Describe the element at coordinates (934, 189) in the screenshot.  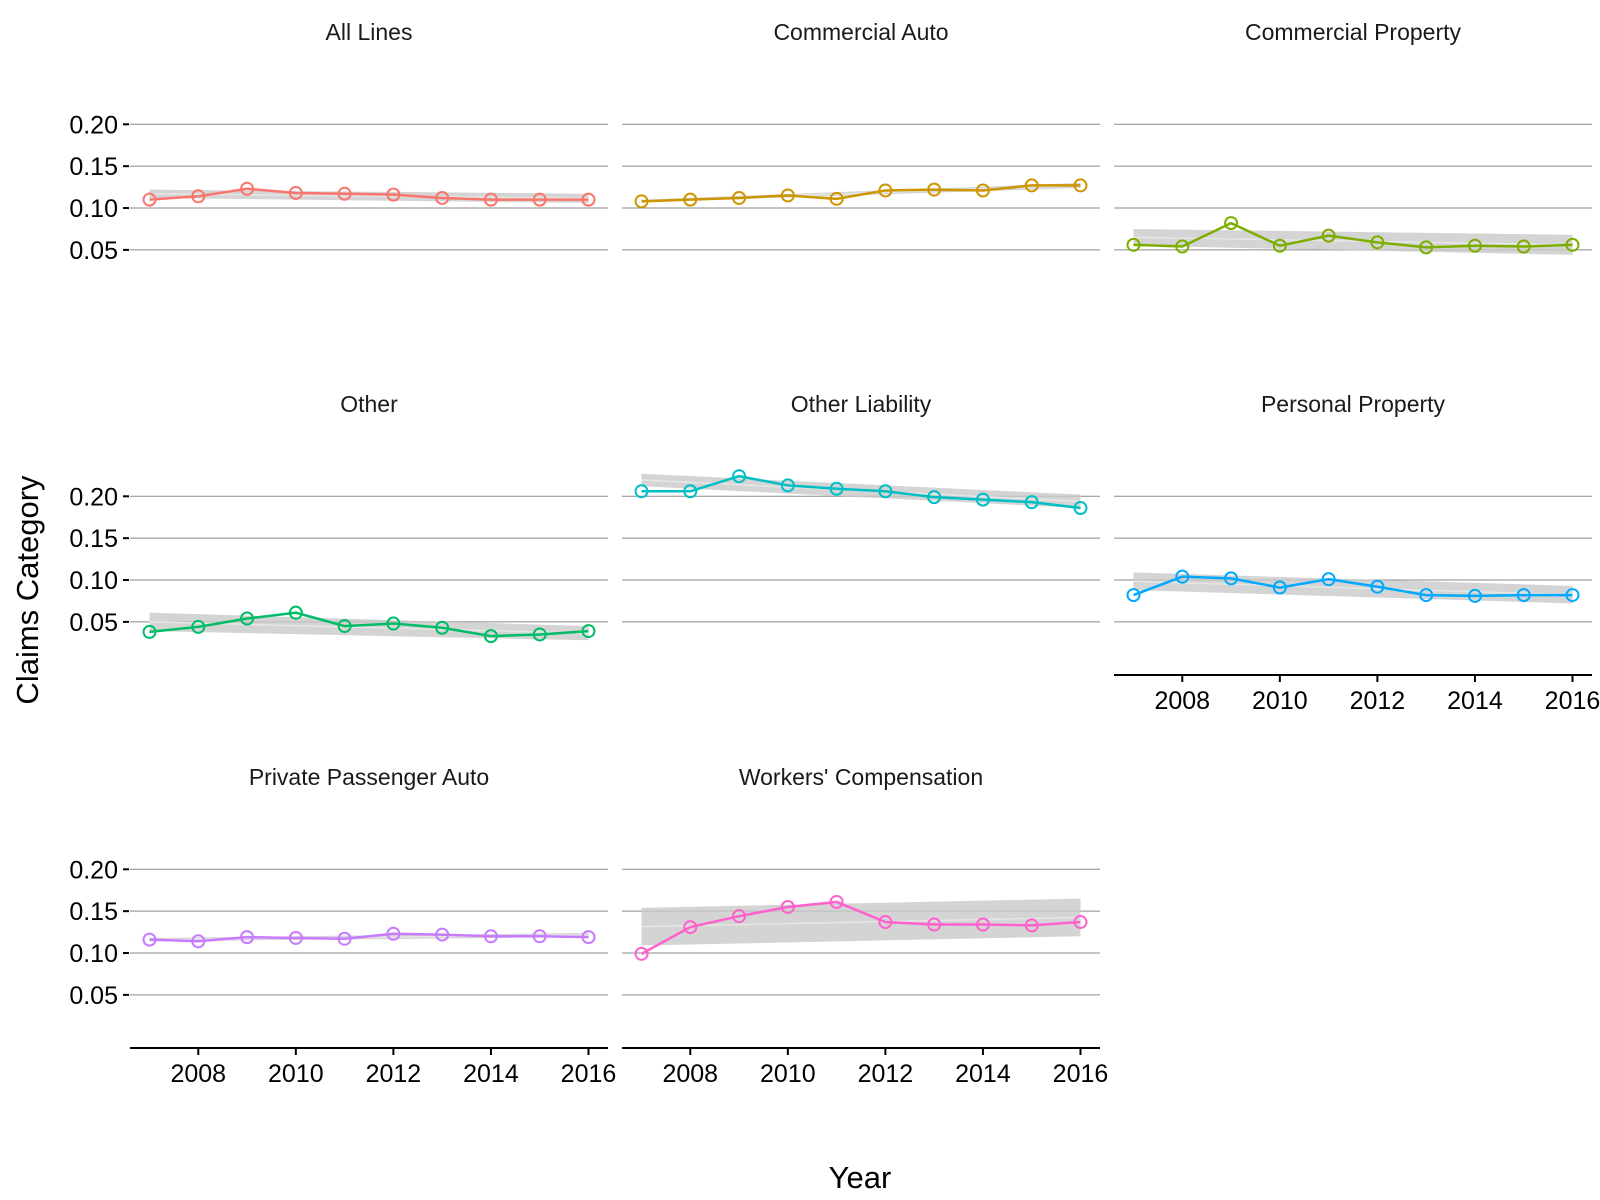
I see `data-point-commercial-auto-2013` at that location.